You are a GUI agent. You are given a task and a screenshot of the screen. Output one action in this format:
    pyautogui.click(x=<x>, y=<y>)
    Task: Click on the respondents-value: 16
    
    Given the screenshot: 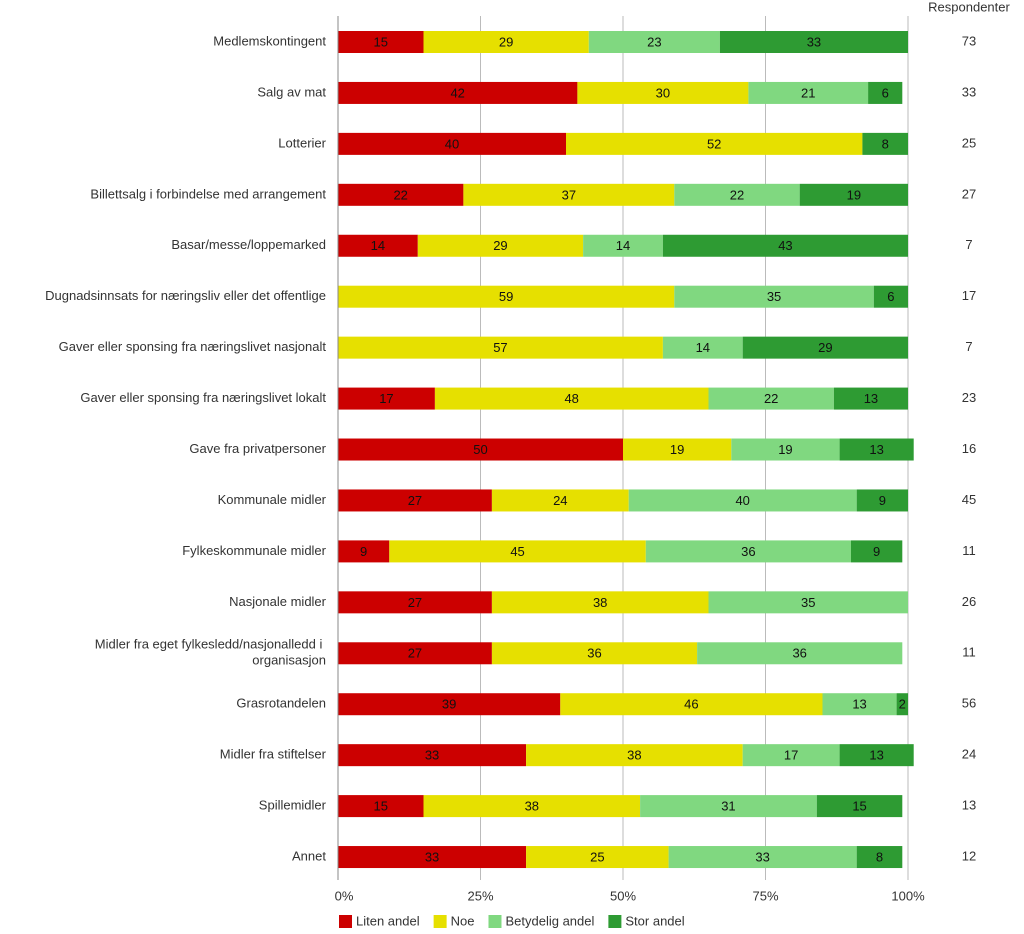 What is the action you would take?
    pyautogui.click(x=969, y=448)
    